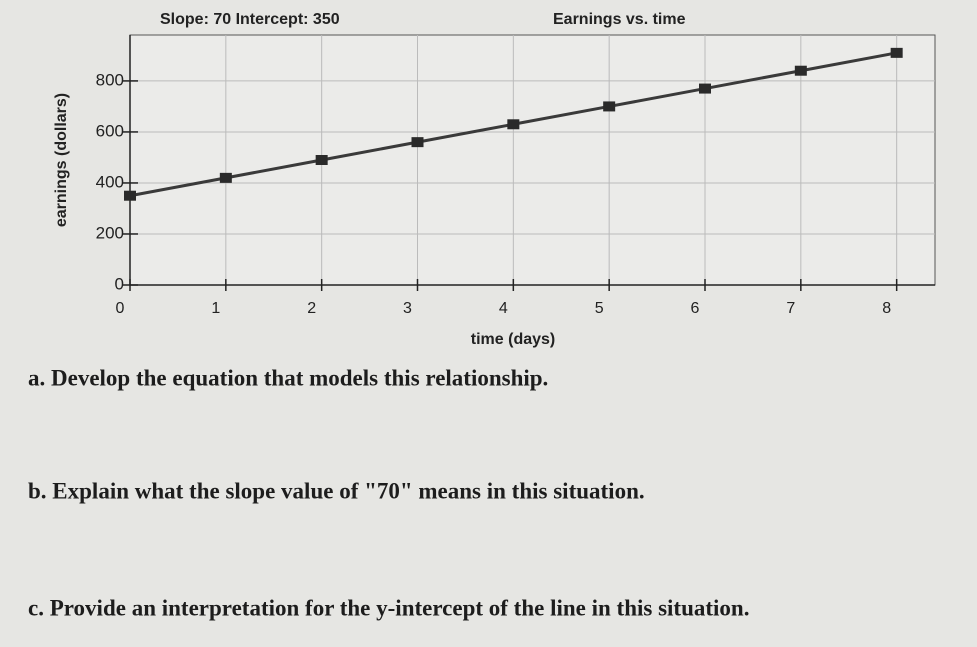 This screenshot has width=977, height=647. What do you see at coordinates (110, 232) in the screenshot?
I see `y-tick-label: 200` at bounding box center [110, 232].